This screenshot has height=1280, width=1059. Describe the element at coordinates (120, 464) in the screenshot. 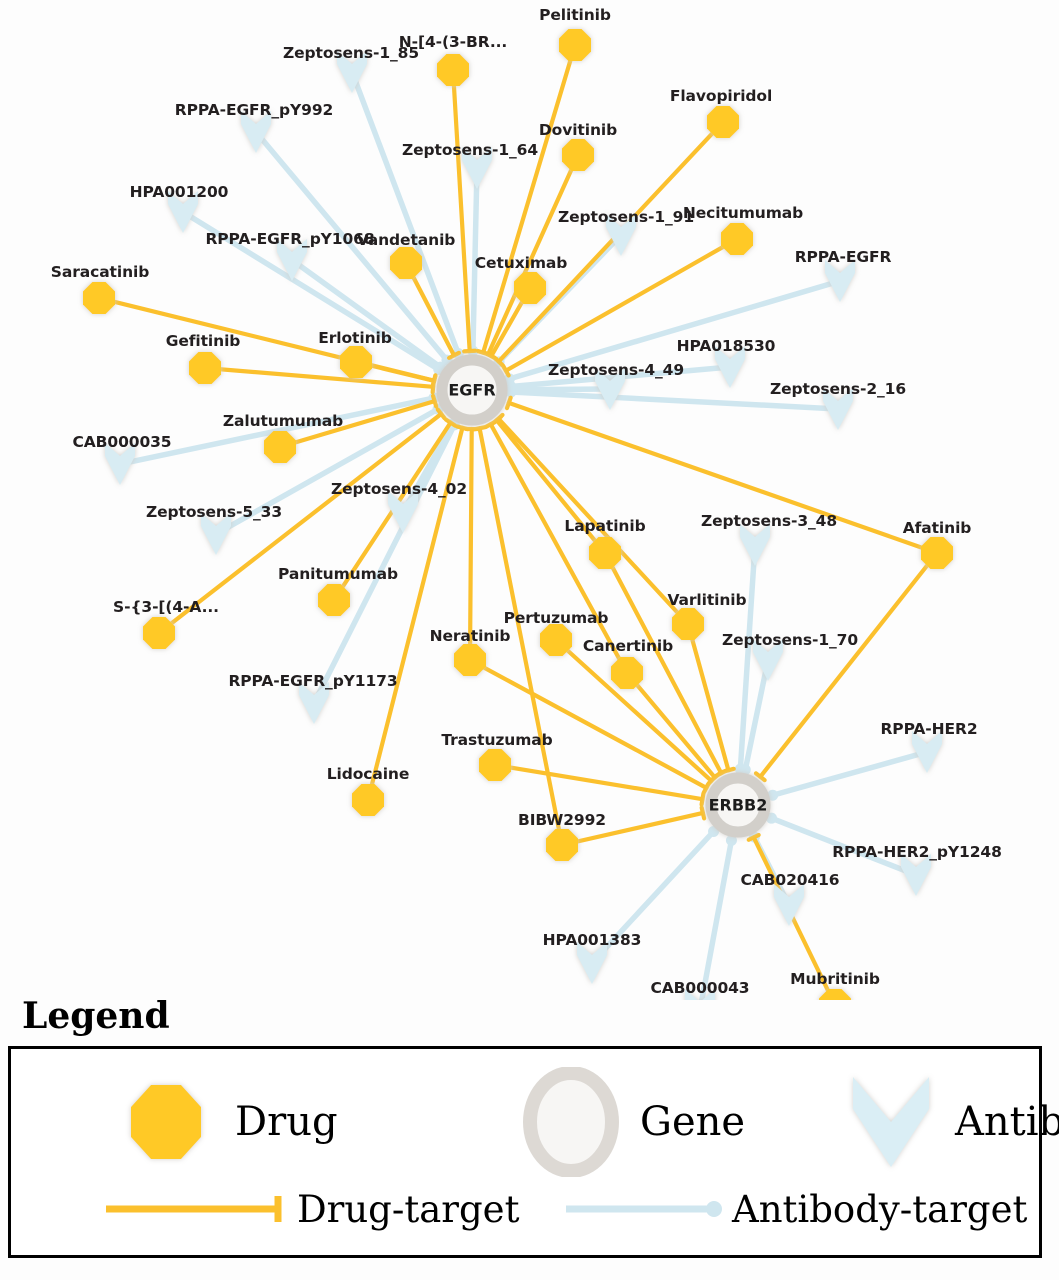

I see `antibody-node-cab000035` at that location.